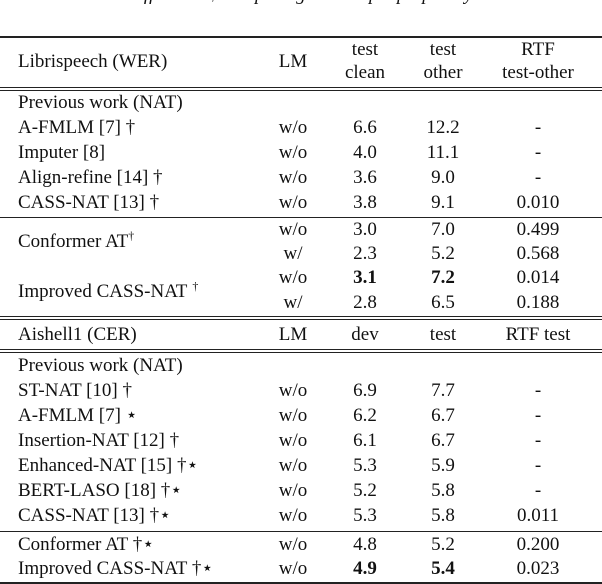 Image resolution: width=602 pixels, height=584 pixels. I want to click on header-dev: dev, so click(365, 334).